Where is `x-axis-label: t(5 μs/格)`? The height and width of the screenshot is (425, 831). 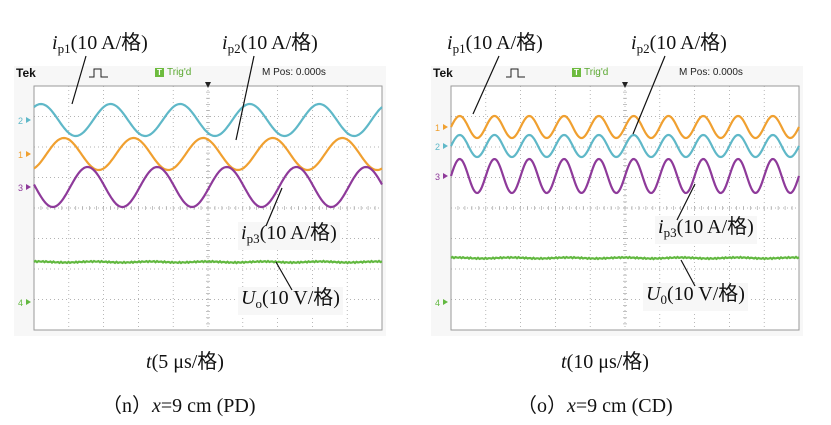 x-axis-label: t(5 μs/格) is located at coordinates (185, 362).